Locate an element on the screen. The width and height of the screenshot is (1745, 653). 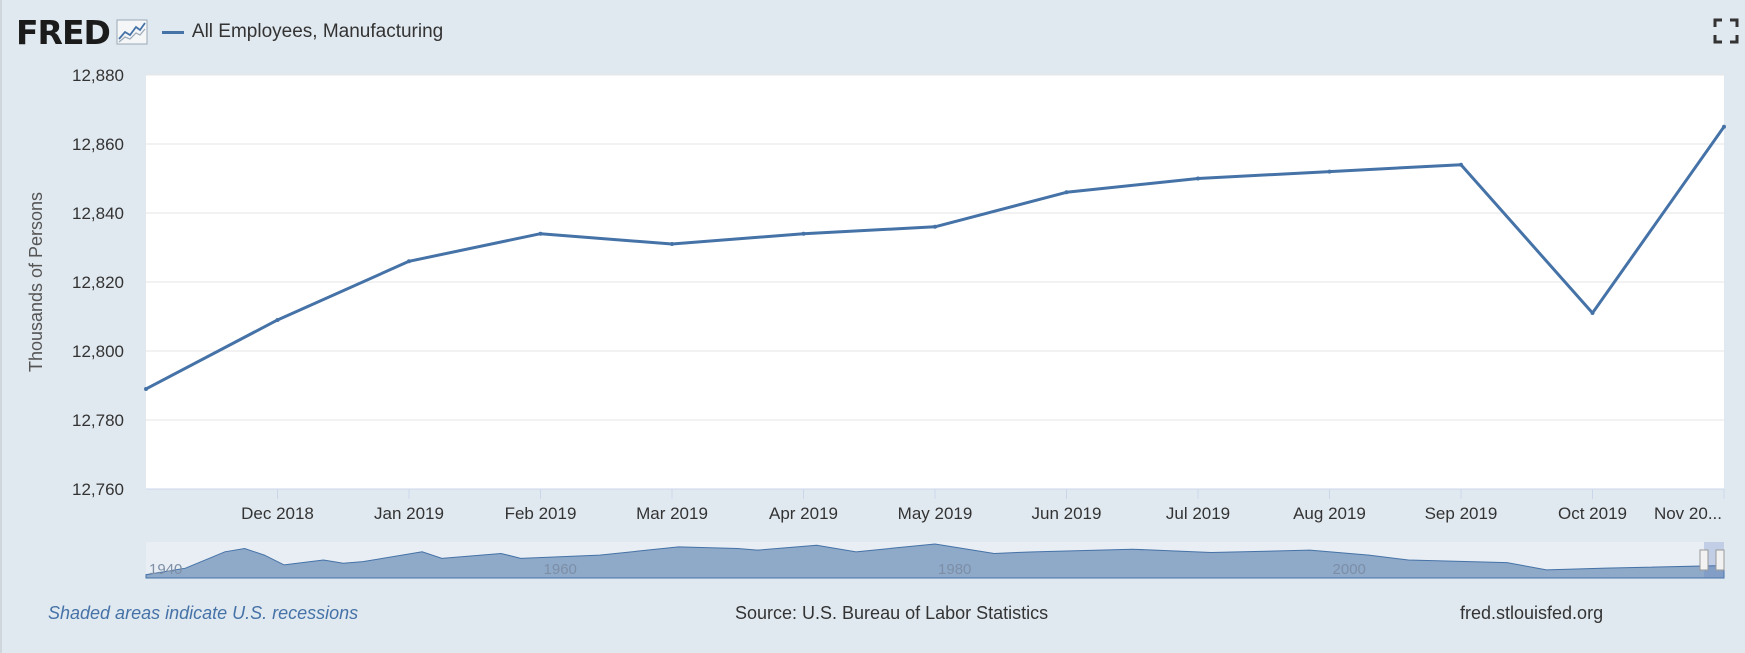
x-tick-label: Oct 2019 is located at coordinates (1592, 513).